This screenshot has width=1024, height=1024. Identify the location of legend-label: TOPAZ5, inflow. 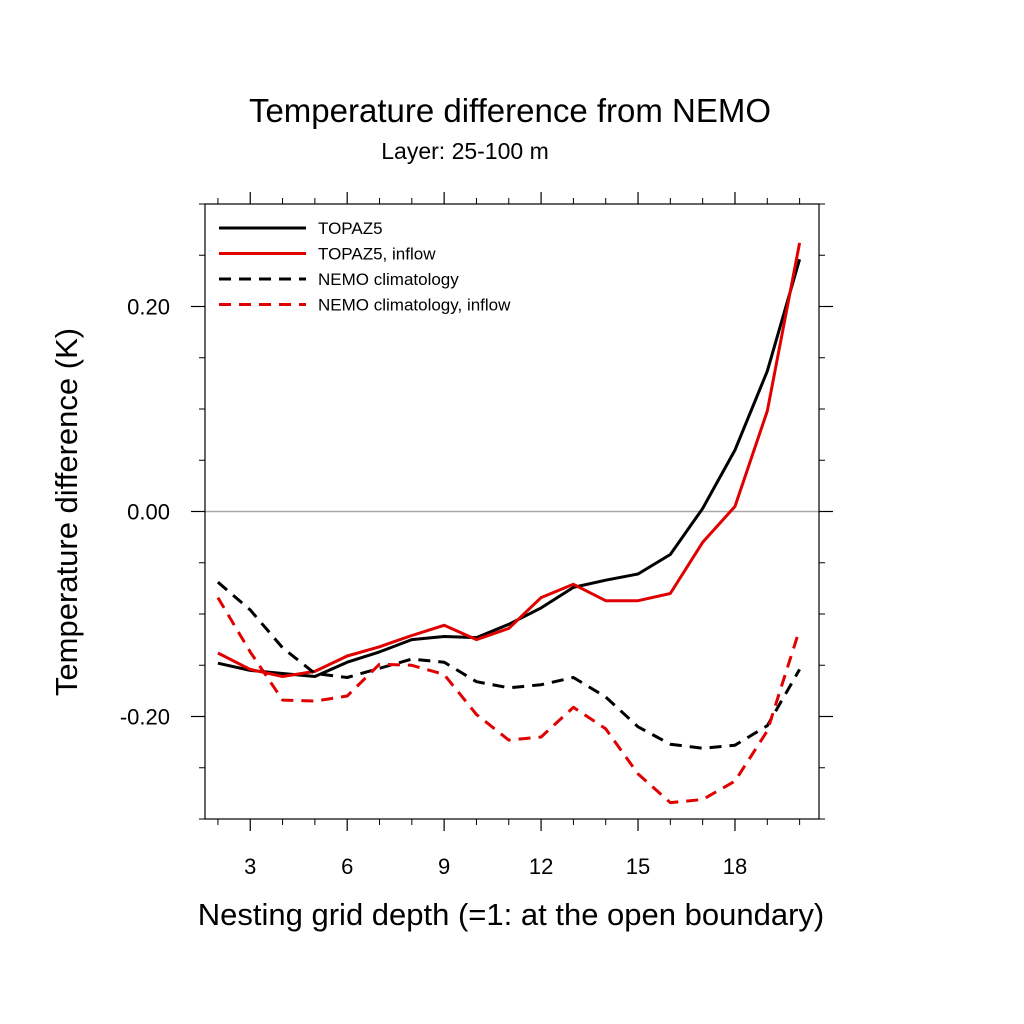
(377, 254).